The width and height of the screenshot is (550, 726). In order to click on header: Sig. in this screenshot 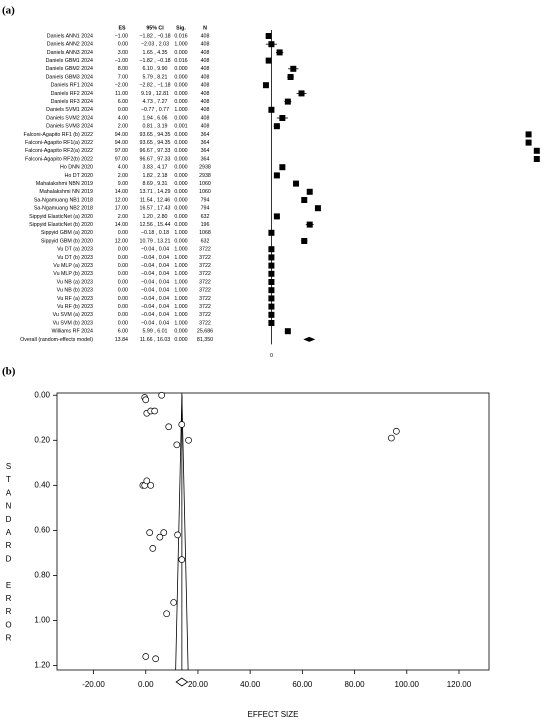, I will do `click(181, 28)`.